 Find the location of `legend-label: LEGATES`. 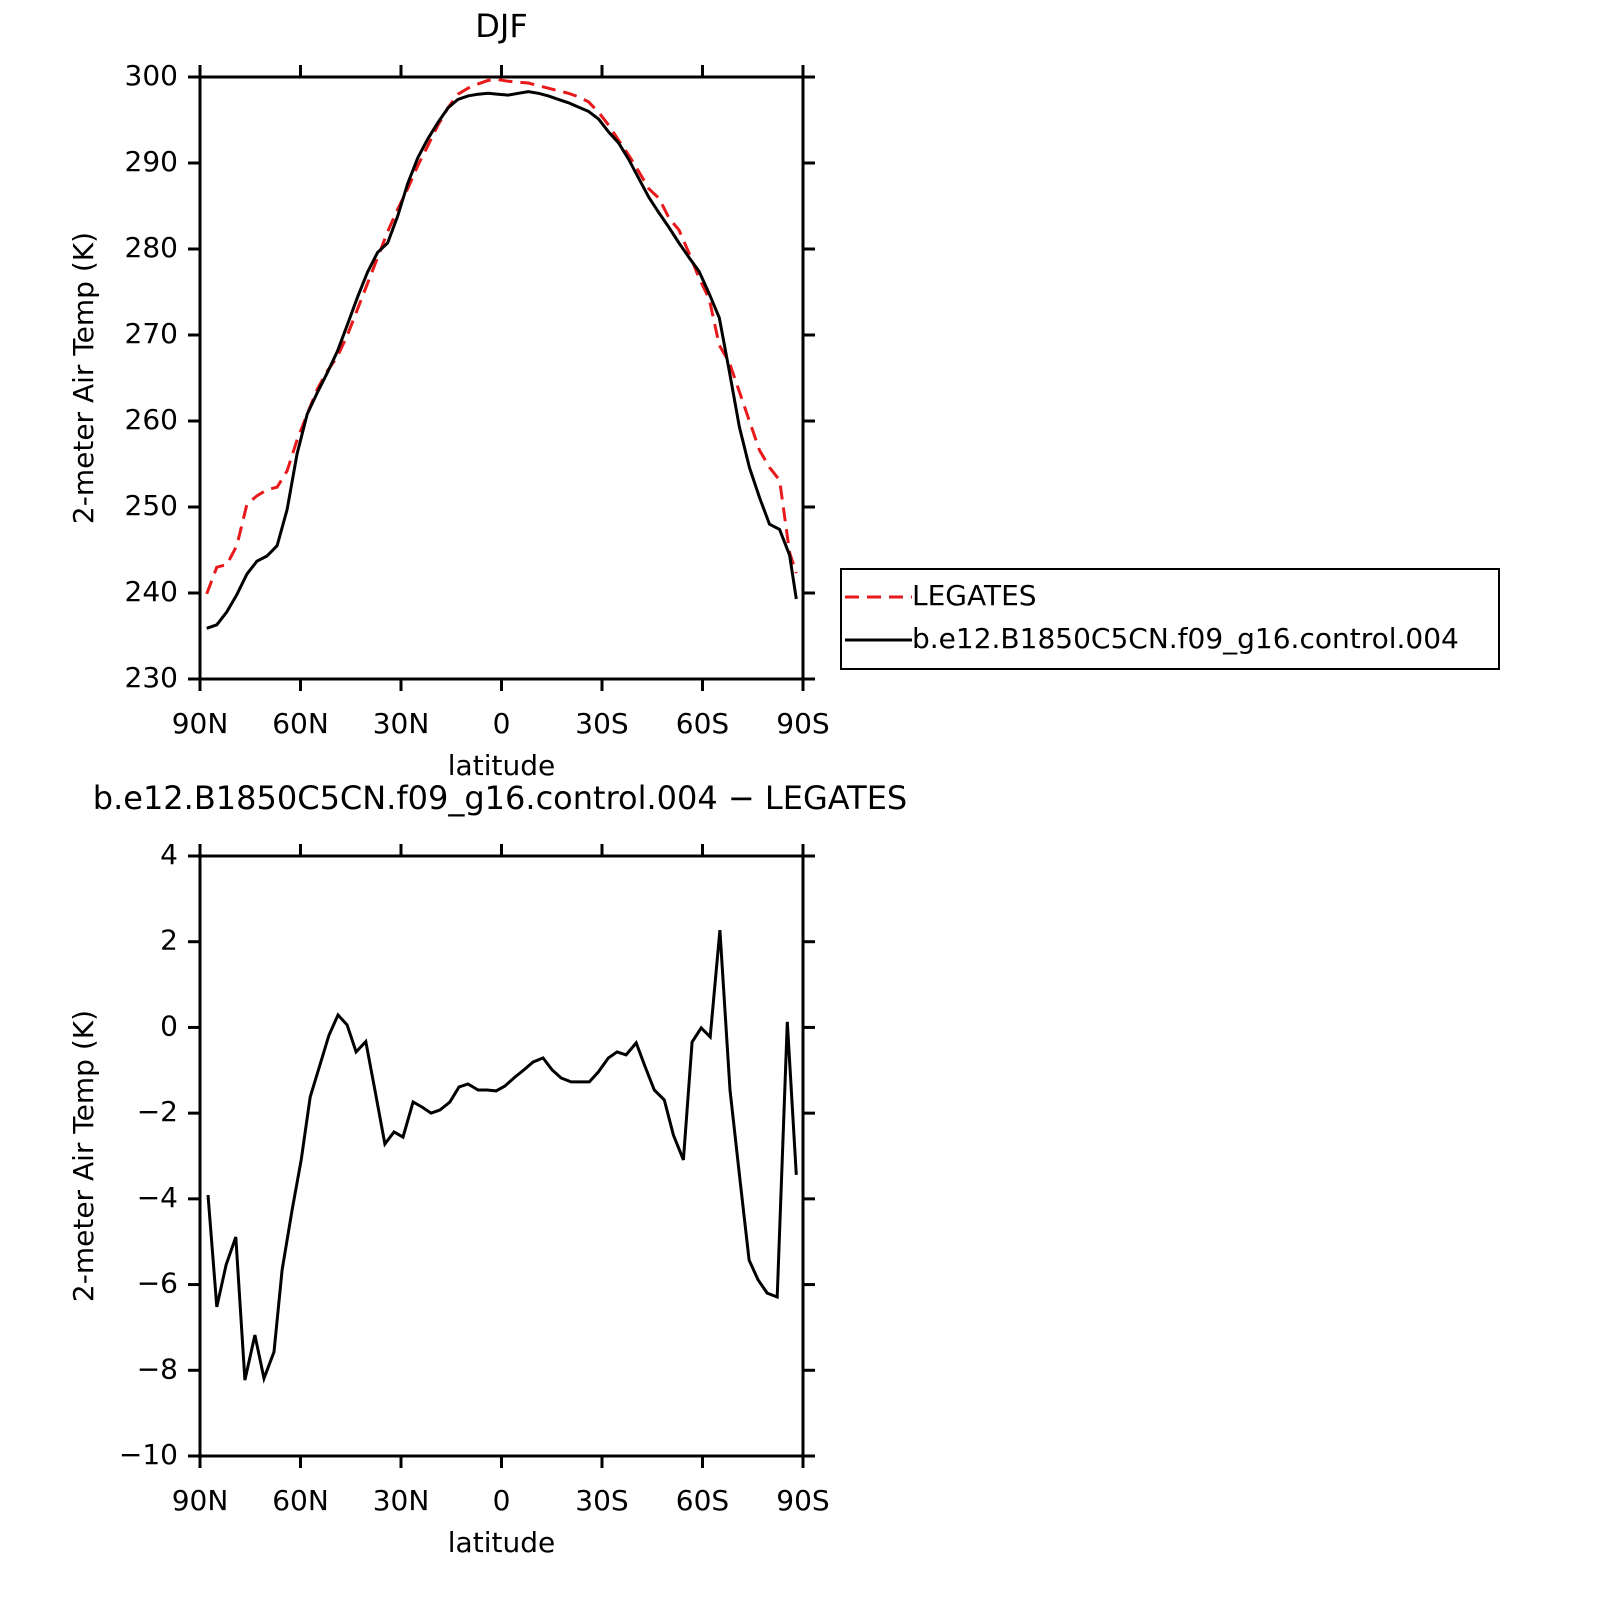

legend-label: LEGATES is located at coordinates (974, 595).